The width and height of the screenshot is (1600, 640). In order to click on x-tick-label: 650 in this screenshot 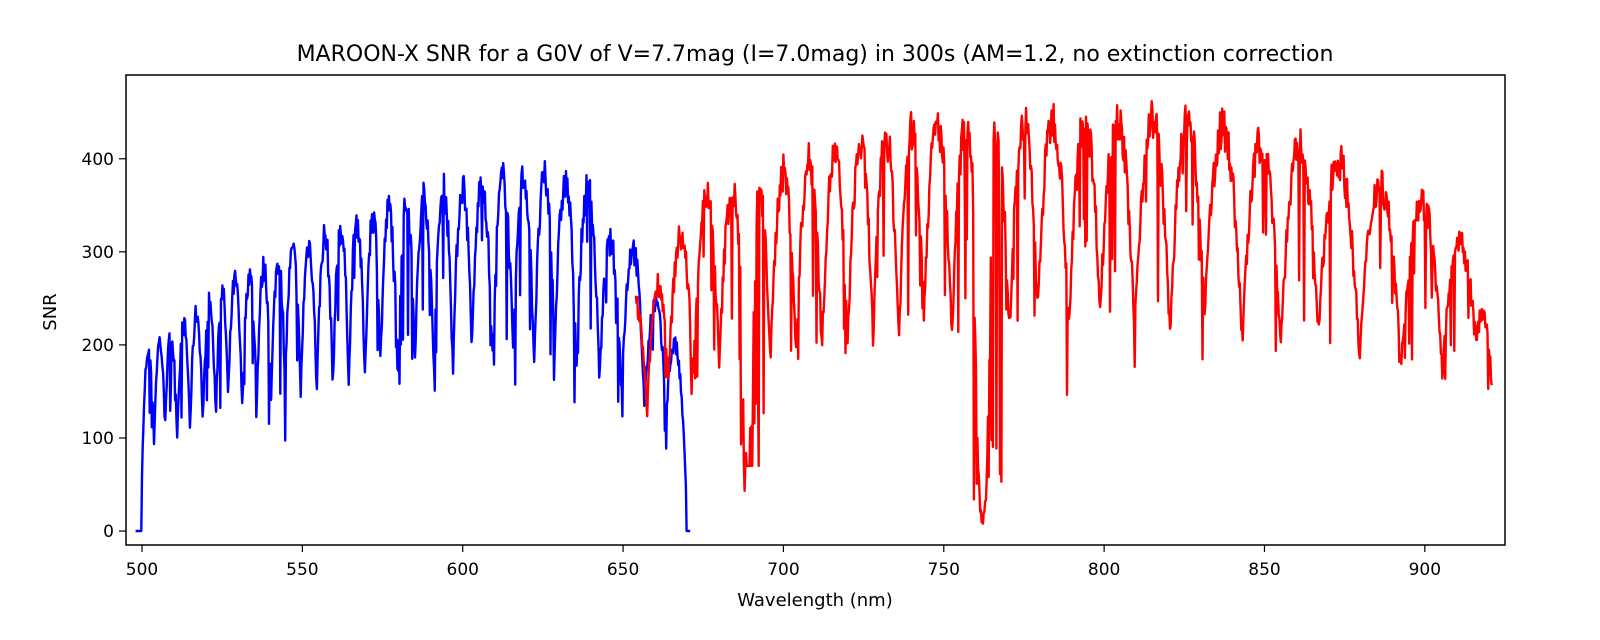, I will do `click(623, 570)`.